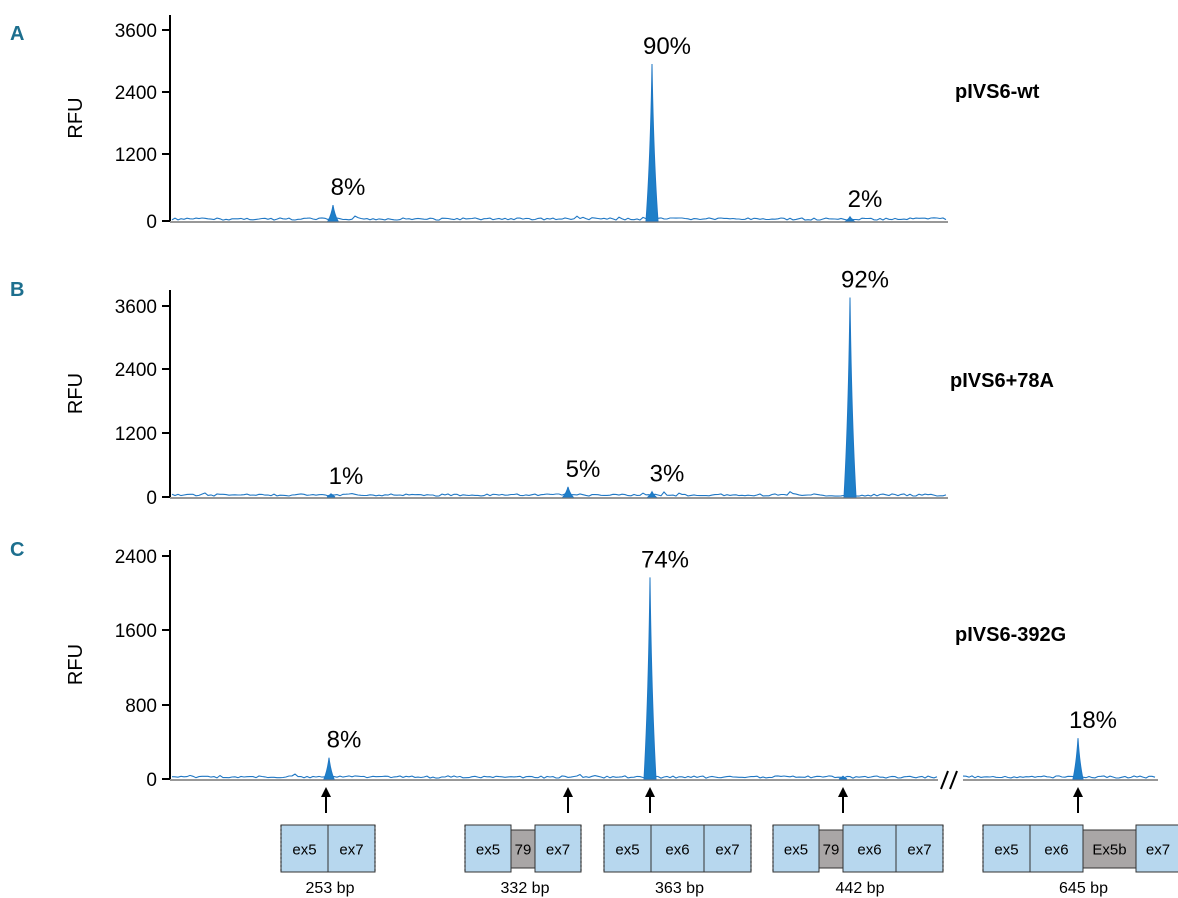 Image resolution: width=1178 pixels, height=898 pixels. Describe the element at coordinates (831, 850) in the screenshot. I see `segment-label-3-1: 79` at that location.